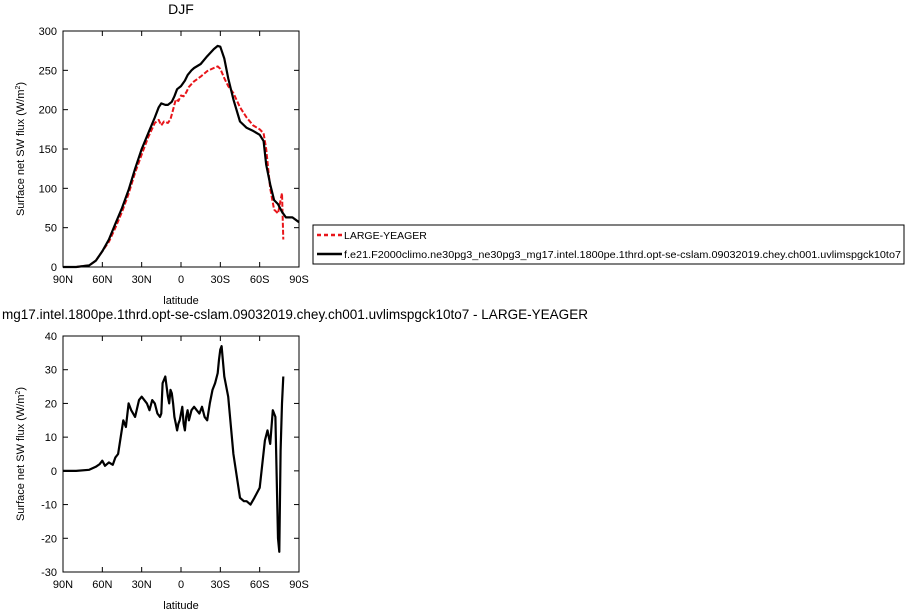  I want to click on top-chart-y-tick-label: 50, so click(51, 229).